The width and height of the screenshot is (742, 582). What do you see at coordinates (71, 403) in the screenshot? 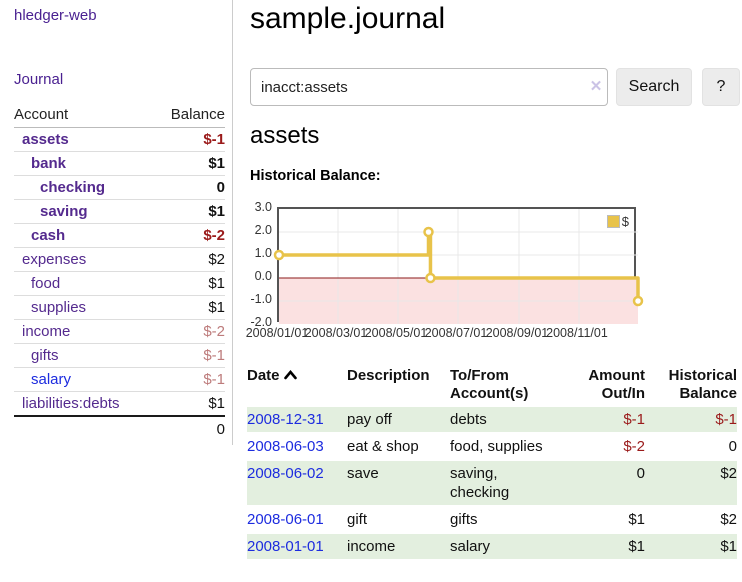
I see `sidebar-account-link: liabilities:debts` at bounding box center [71, 403].